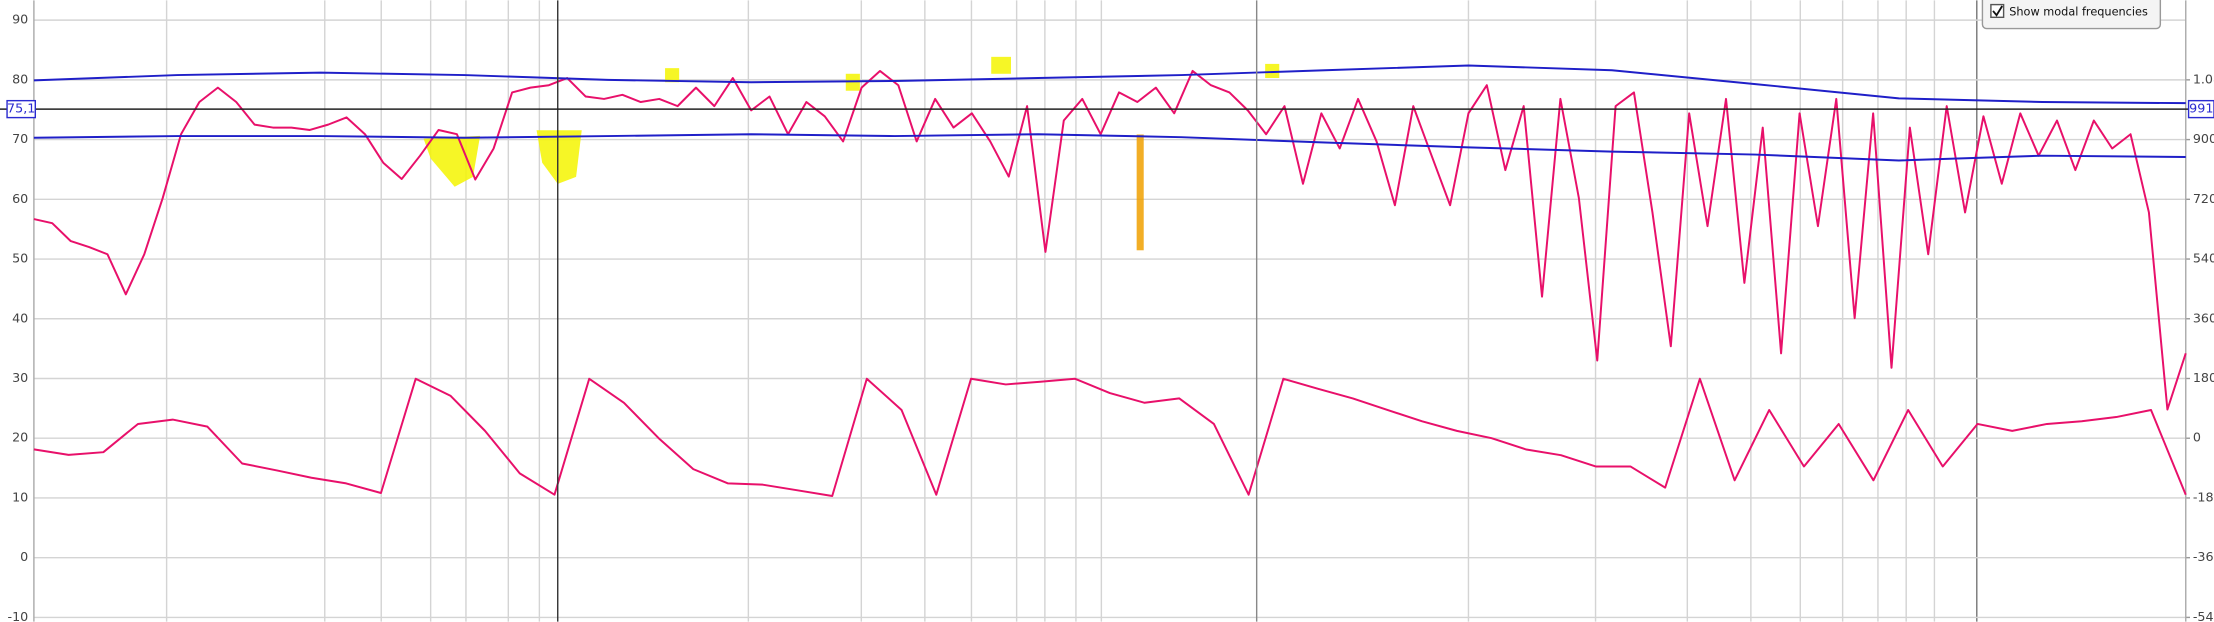  I want to click on y-tick-label: 80, so click(20, 78).